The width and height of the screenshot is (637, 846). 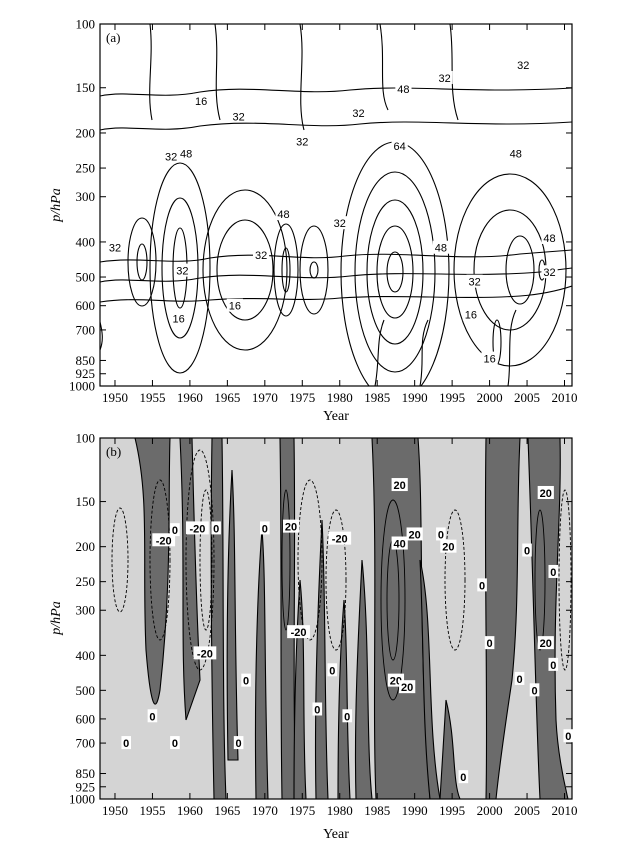 I want to click on x-tick-label: 1970, so click(x=265, y=810).